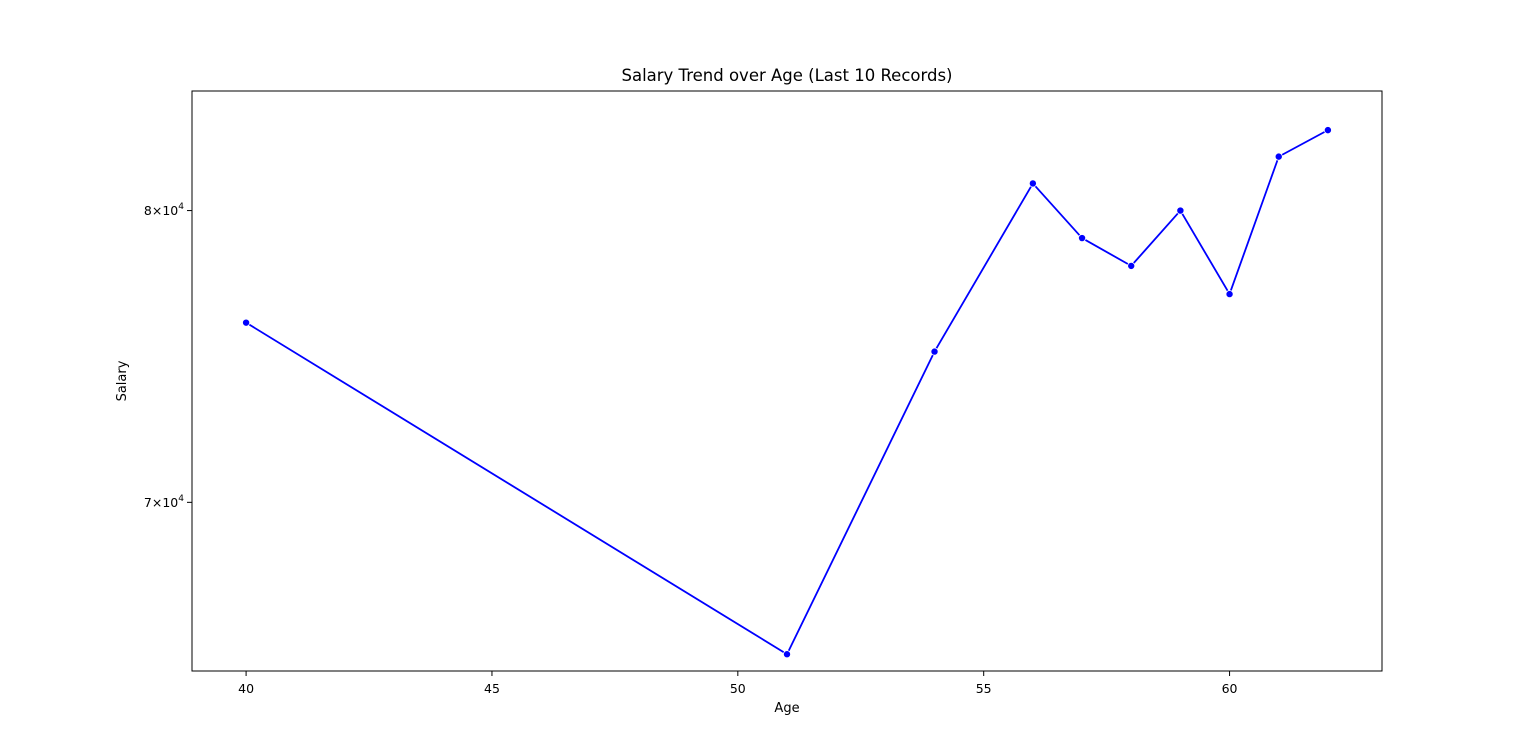 This screenshot has width=1536, height=754. I want to click on y-tick-label: 7×104, so click(164, 502).